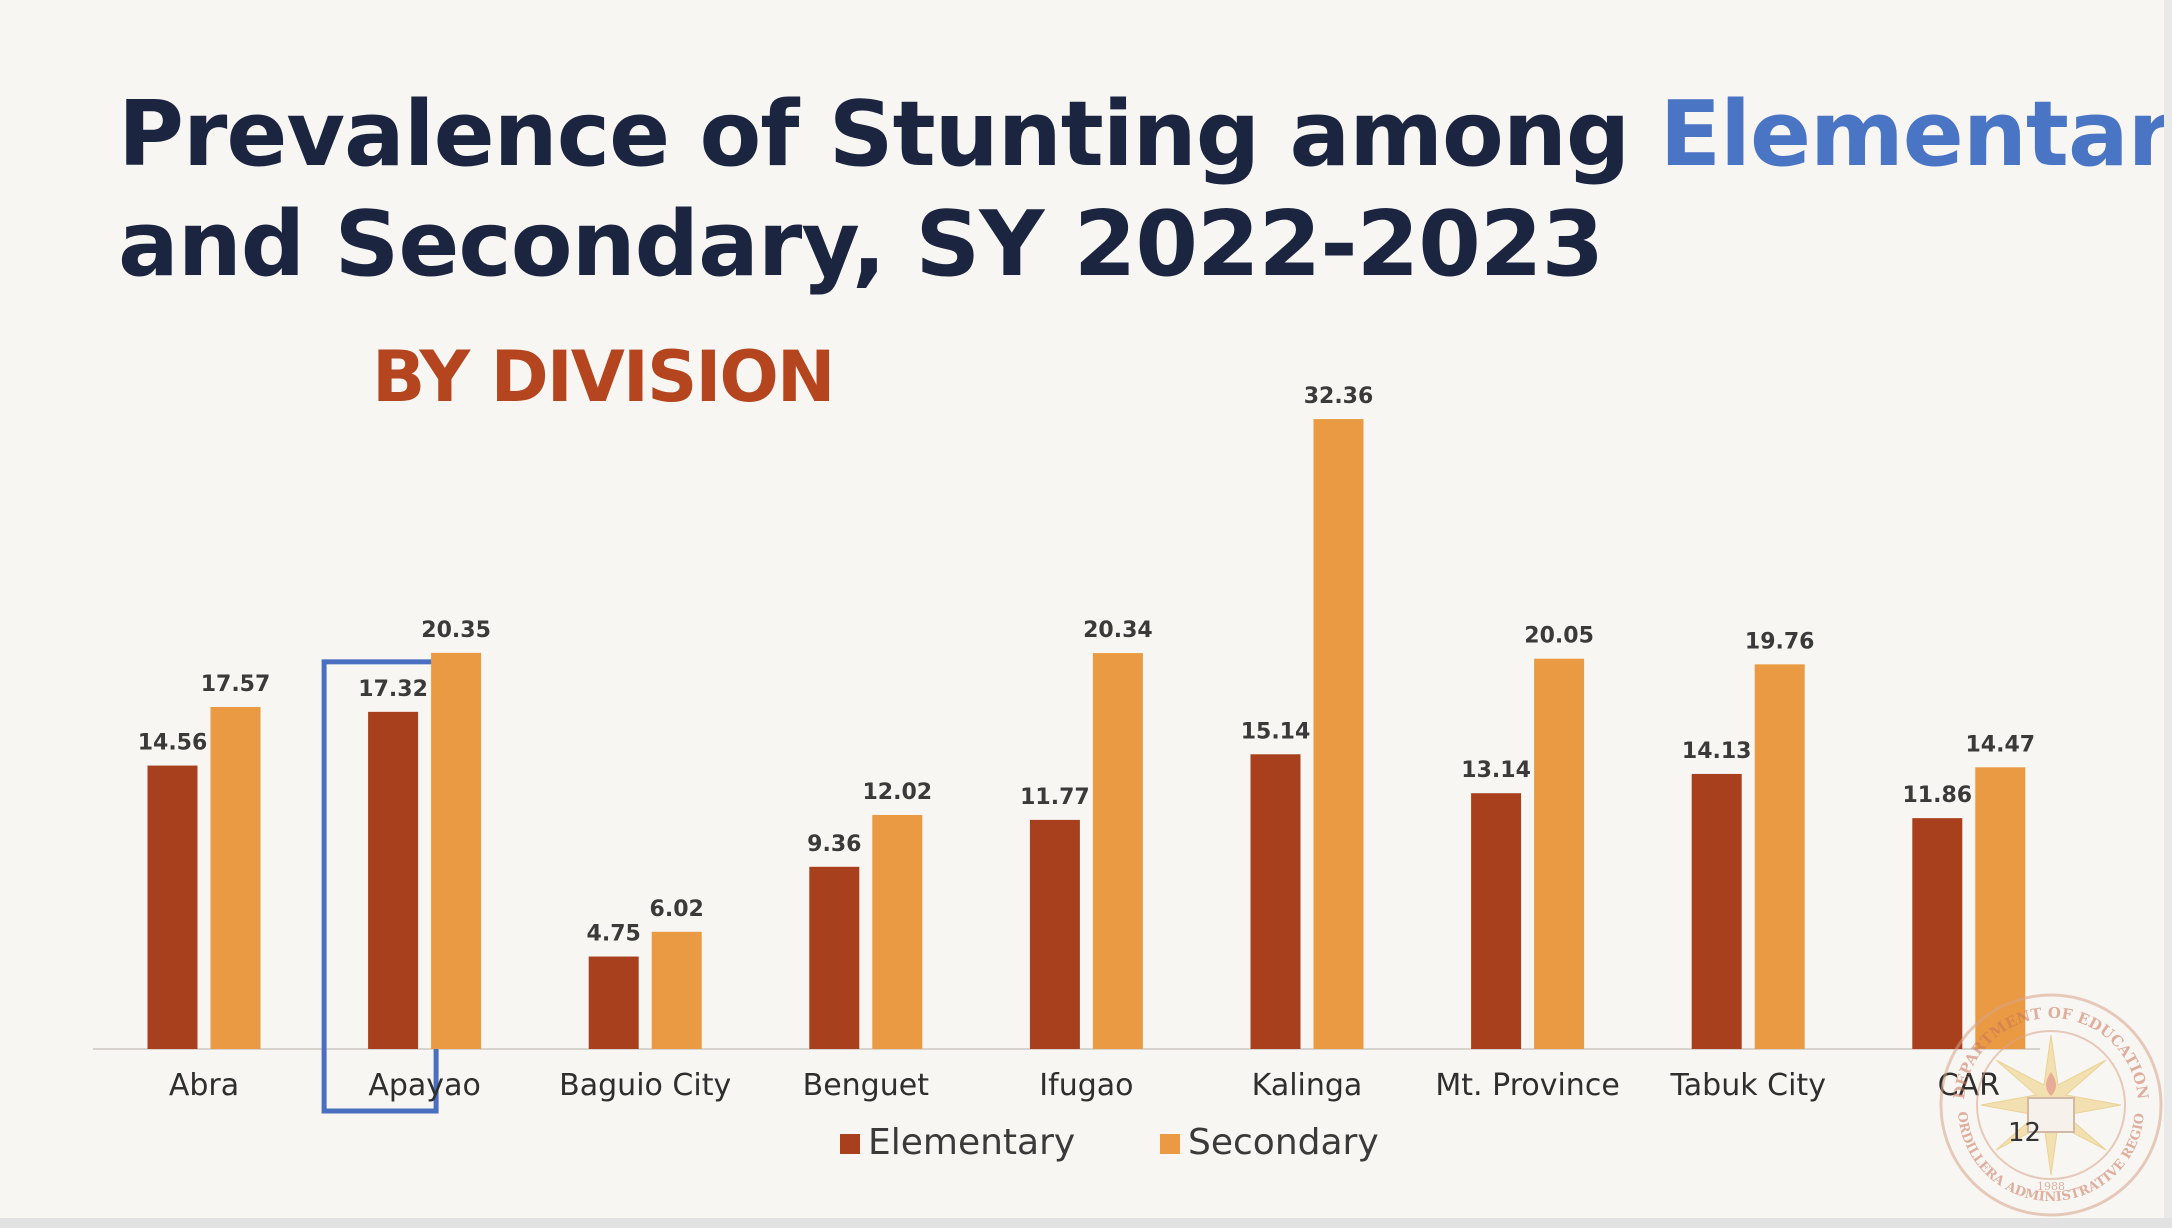 The height and width of the screenshot is (1228, 2172). What do you see at coordinates (1276, 731) in the screenshot?
I see `data-label-elementary-kalinga: 15.14` at bounding box center [1276, 731].